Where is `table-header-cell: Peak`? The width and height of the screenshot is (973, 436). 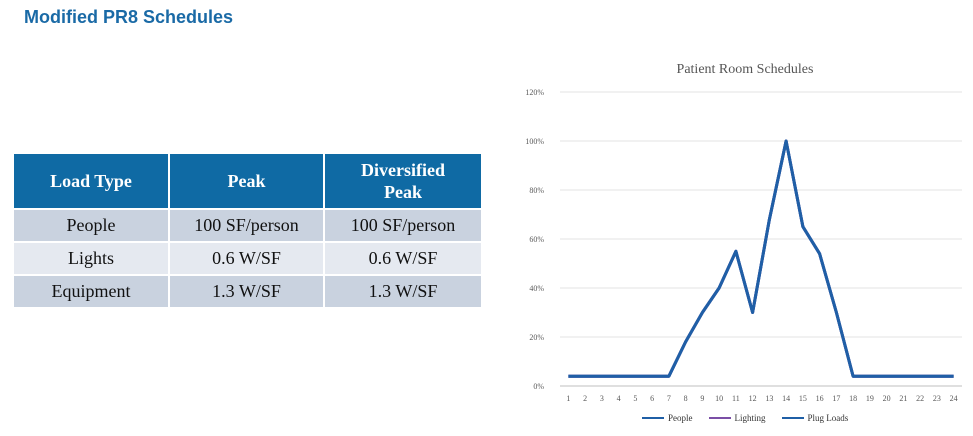 table-header-cell: Peak is located at coordinates (247, 181).